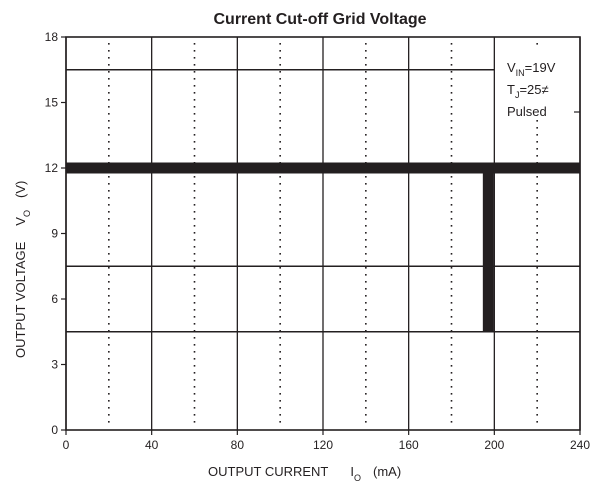 The image size is (606, 488). I want to click on x-tick-label: 200, so click(494, 445).